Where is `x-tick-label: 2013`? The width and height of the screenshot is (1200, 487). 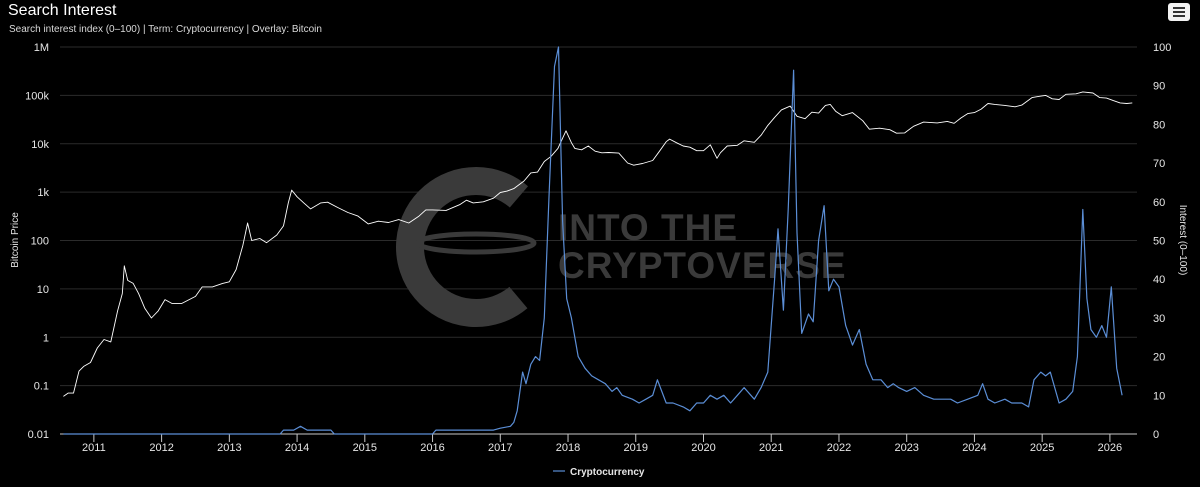 x-tick-label: 2013 is located at coordinates (229, 448).